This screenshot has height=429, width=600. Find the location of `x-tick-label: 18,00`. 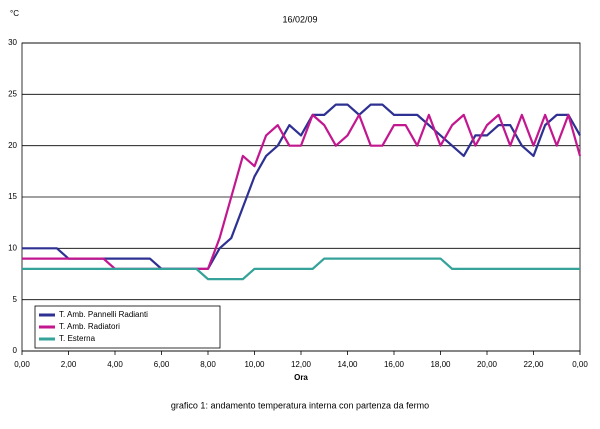

x-tick-label: 18,00 is located at coordinates (440, 364).